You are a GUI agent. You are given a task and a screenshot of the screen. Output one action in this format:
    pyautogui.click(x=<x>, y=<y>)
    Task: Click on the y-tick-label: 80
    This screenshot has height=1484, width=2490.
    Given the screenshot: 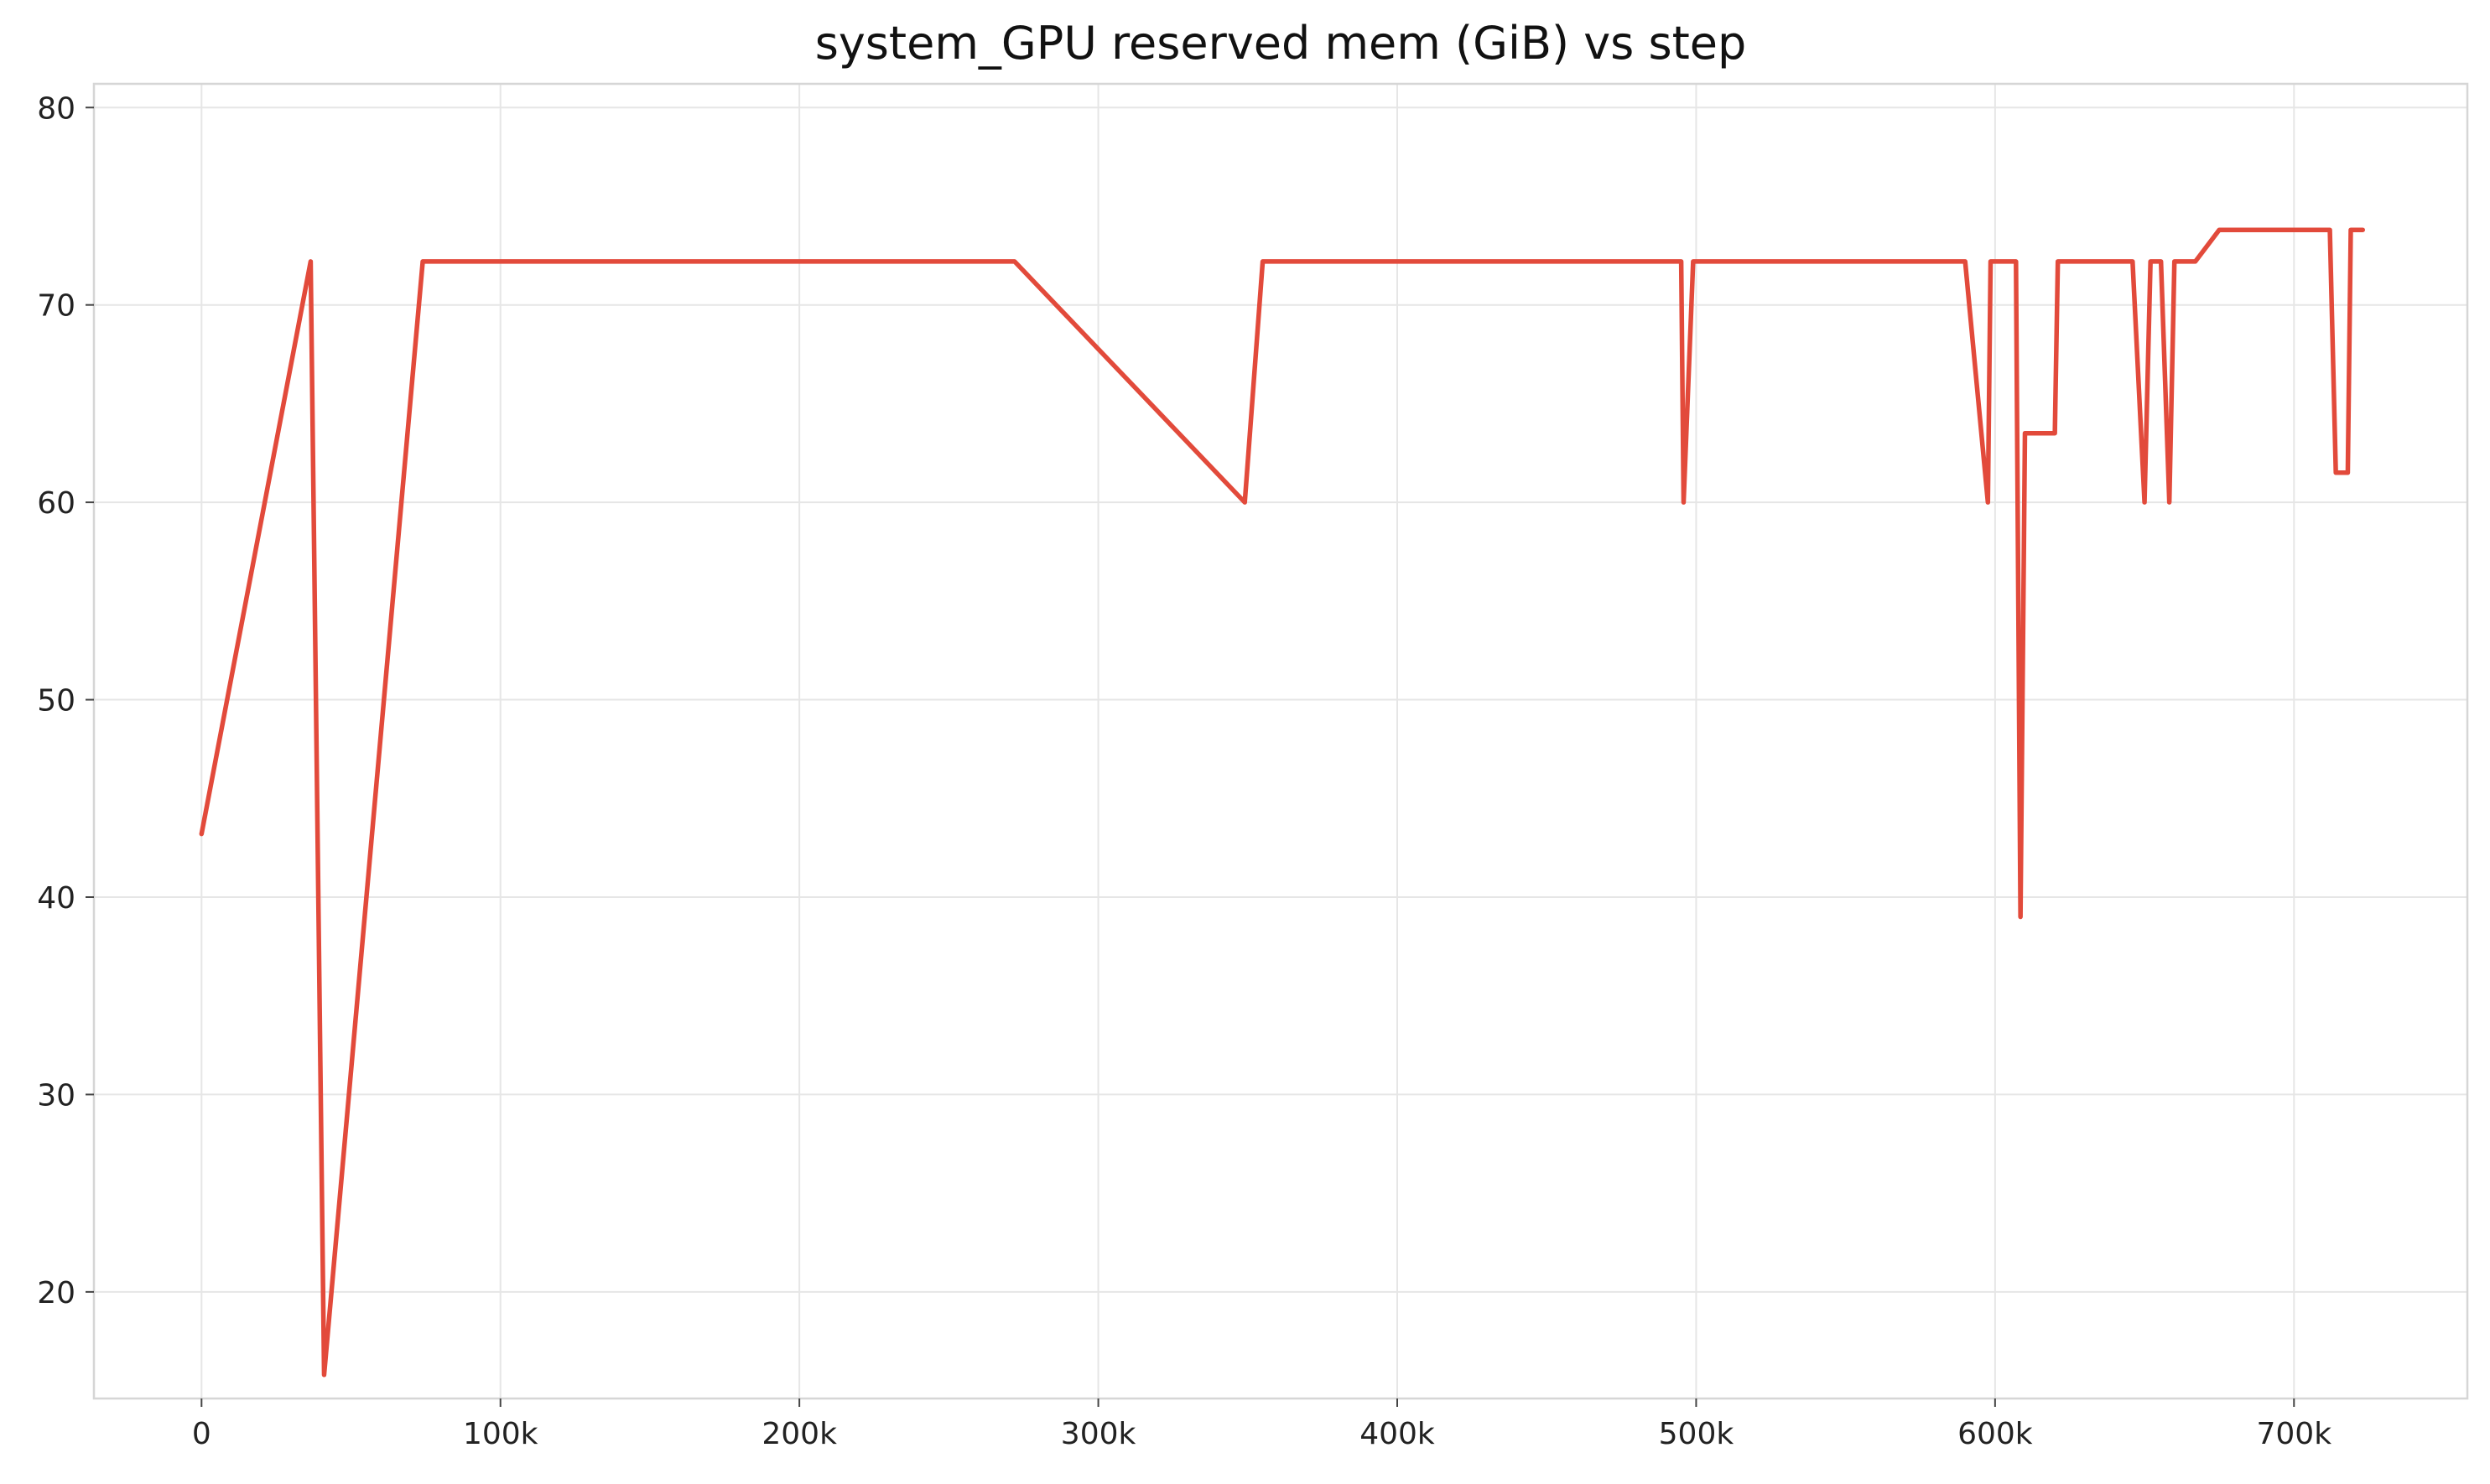 What is the action you would take?
    pyautogui.click(x=56, y=108)
    